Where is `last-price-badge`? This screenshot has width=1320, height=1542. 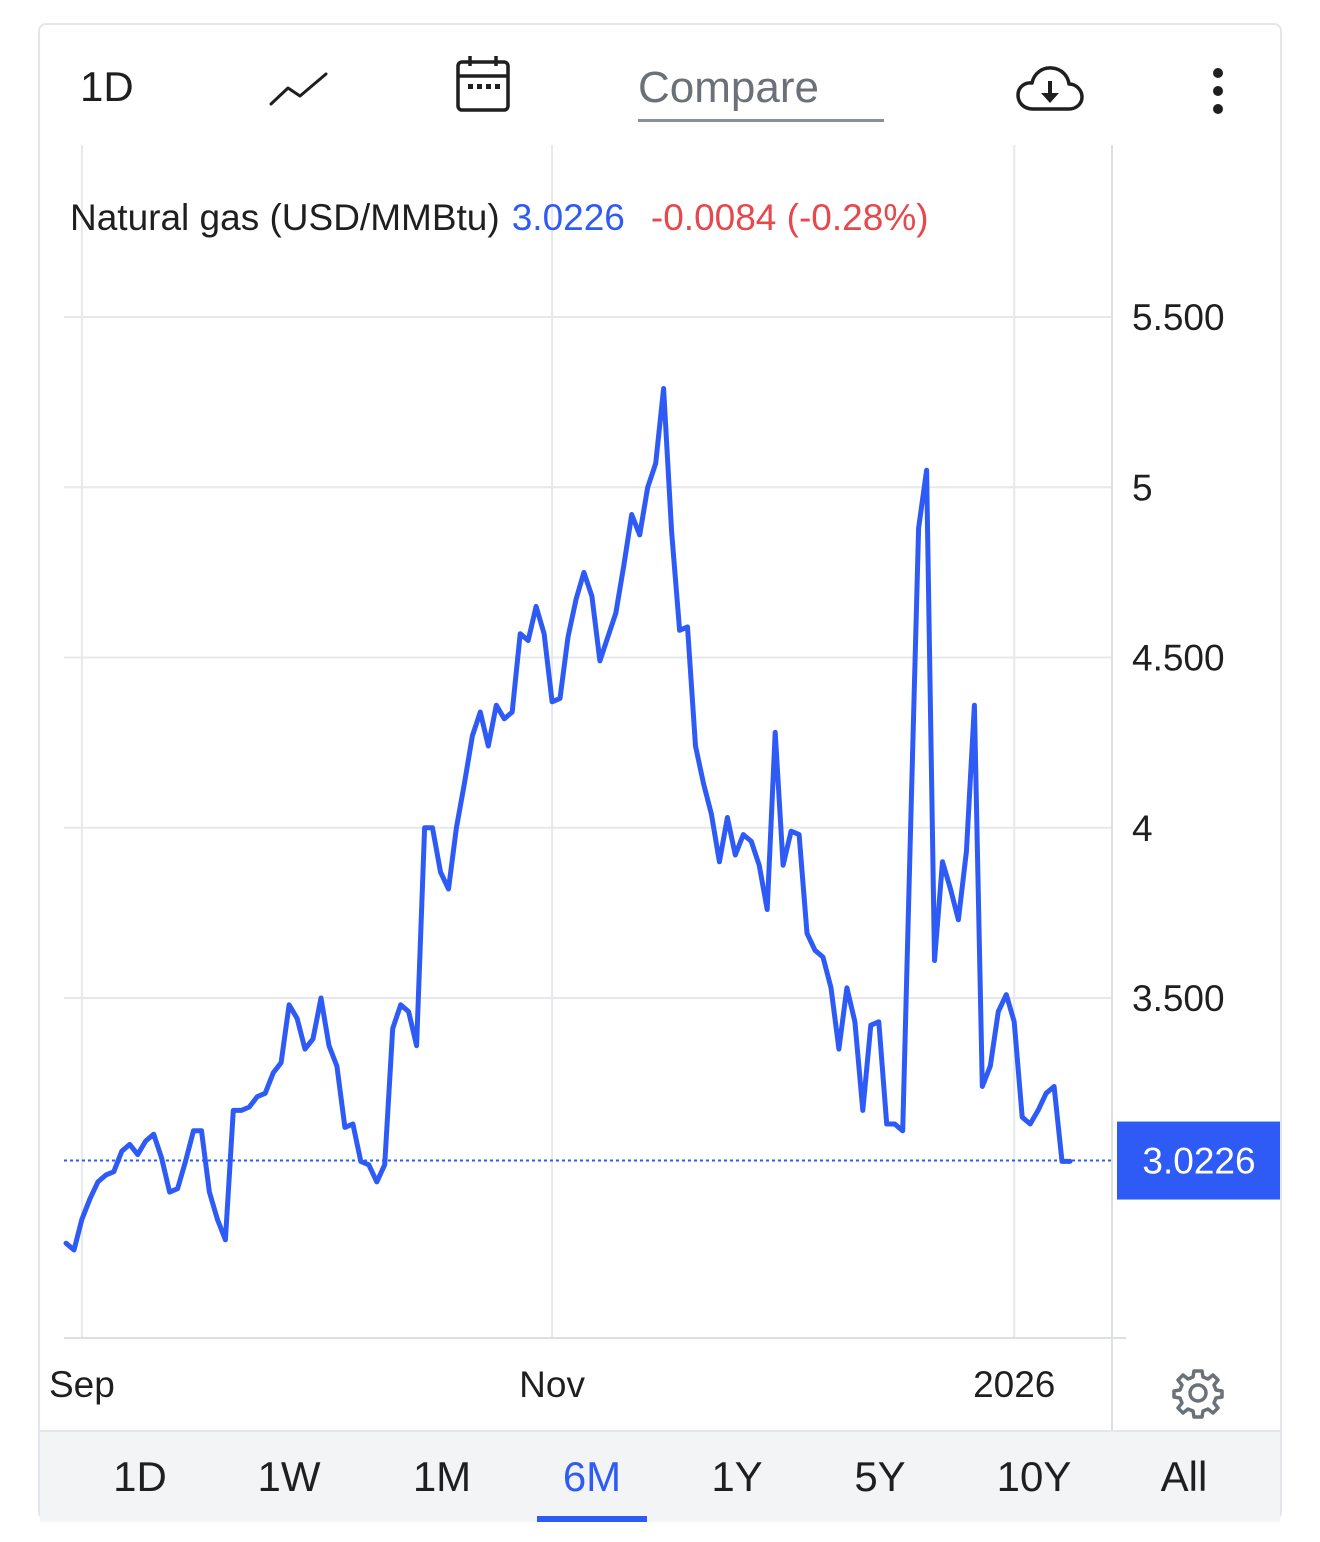 last-price-badge is located at coordinates (1198, 1160).